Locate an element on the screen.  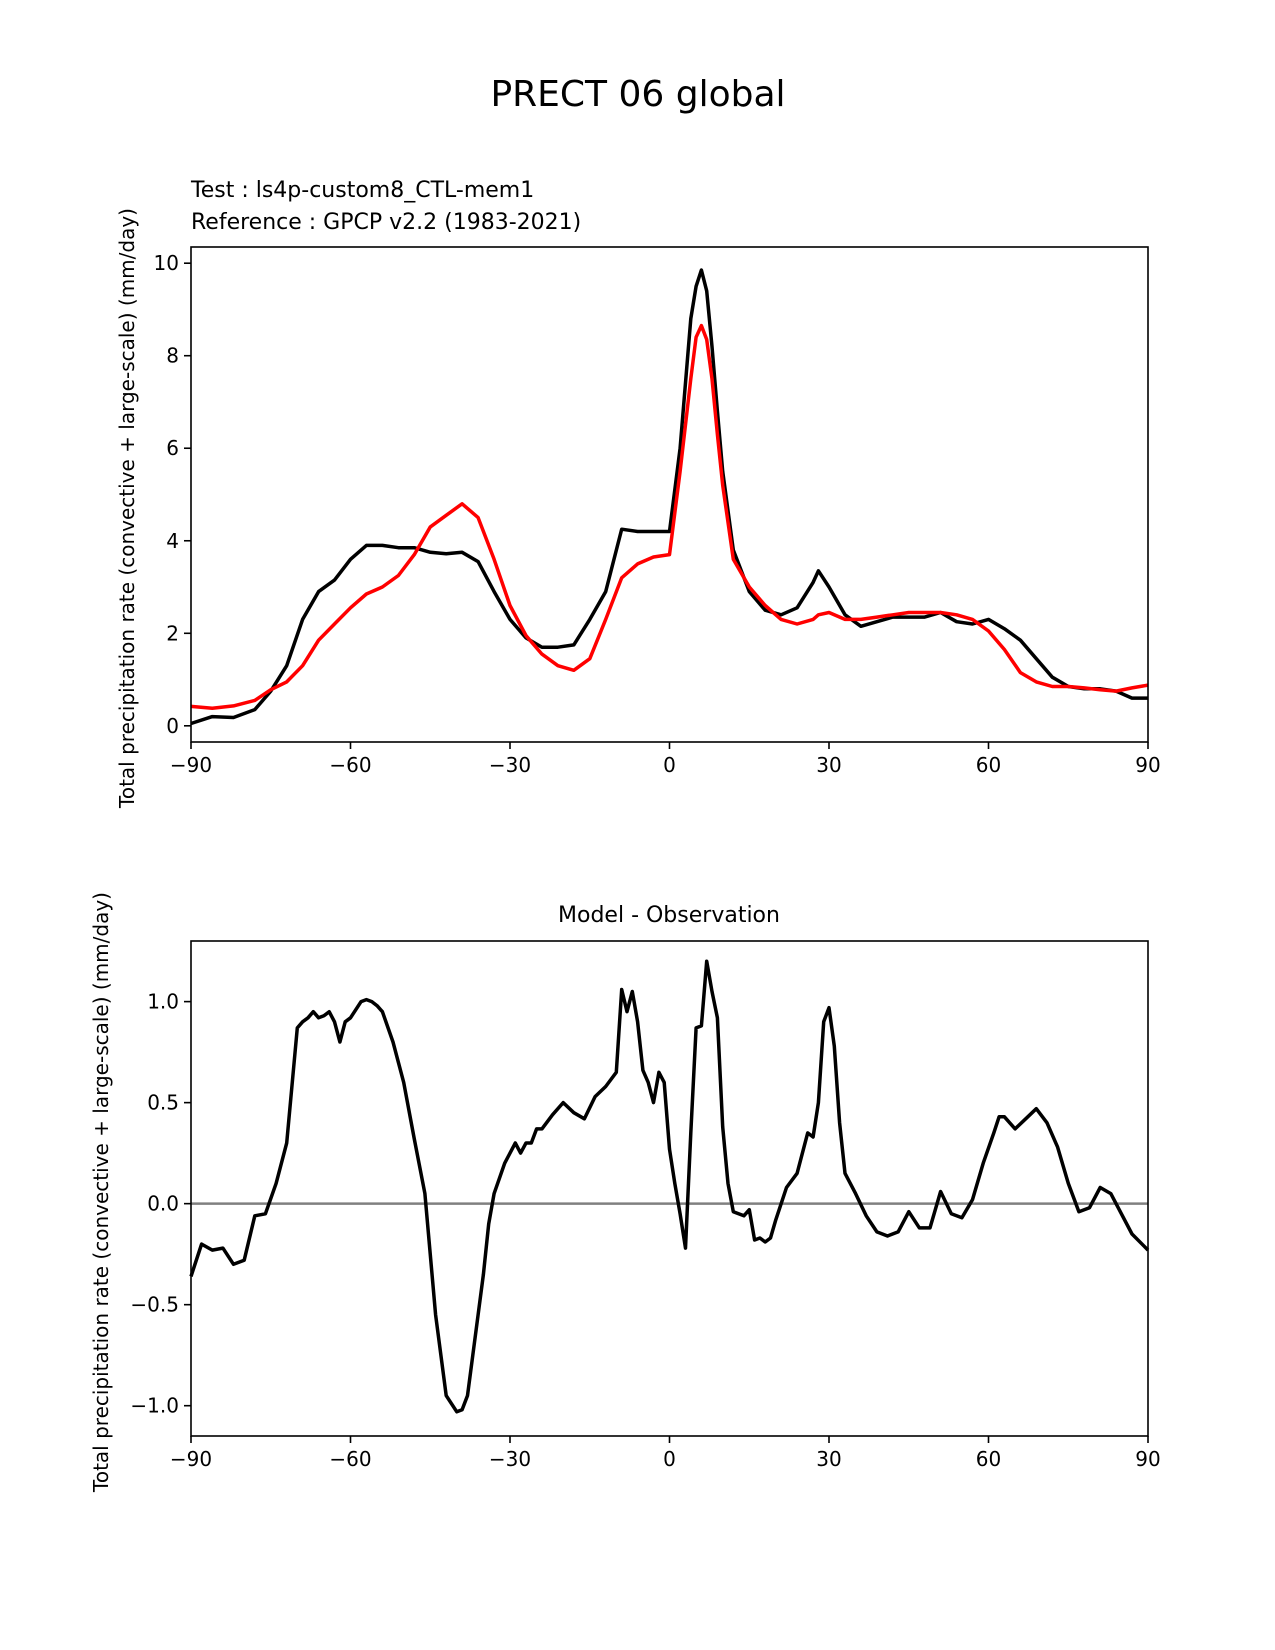
top-x-tick-label: −60 is located at coordinates (350, 765).